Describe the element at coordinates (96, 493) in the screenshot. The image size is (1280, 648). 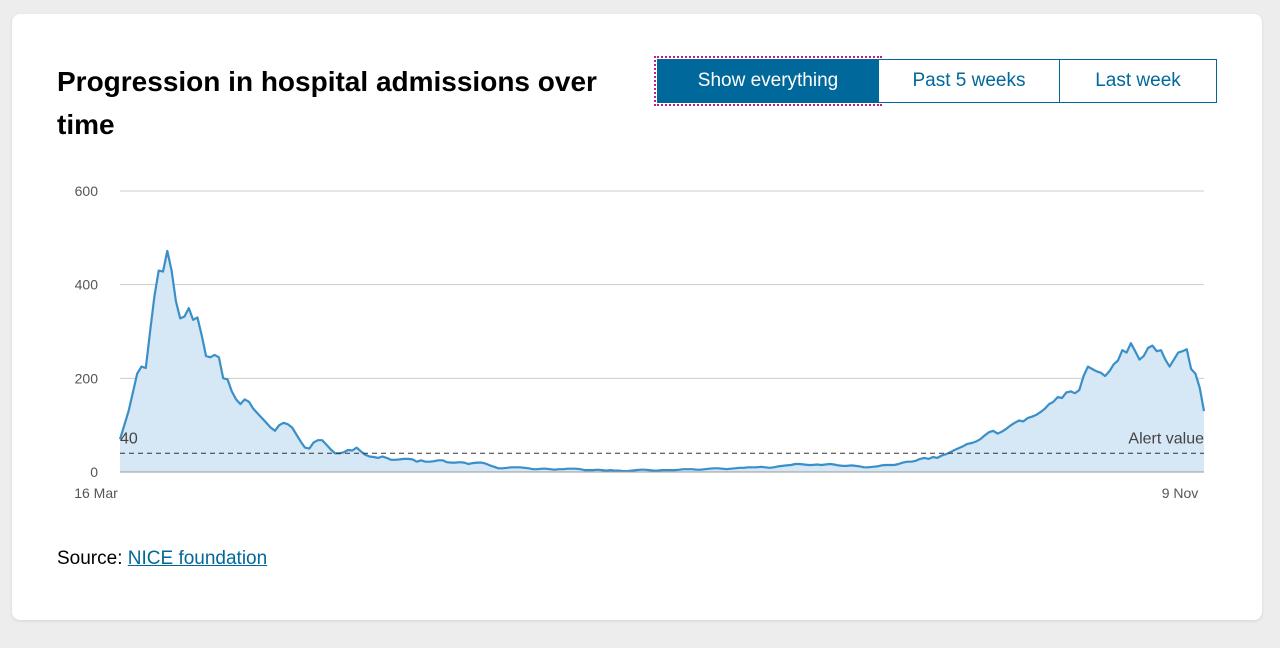
I see `x-tick-label-start: 16 Mar` at that location.